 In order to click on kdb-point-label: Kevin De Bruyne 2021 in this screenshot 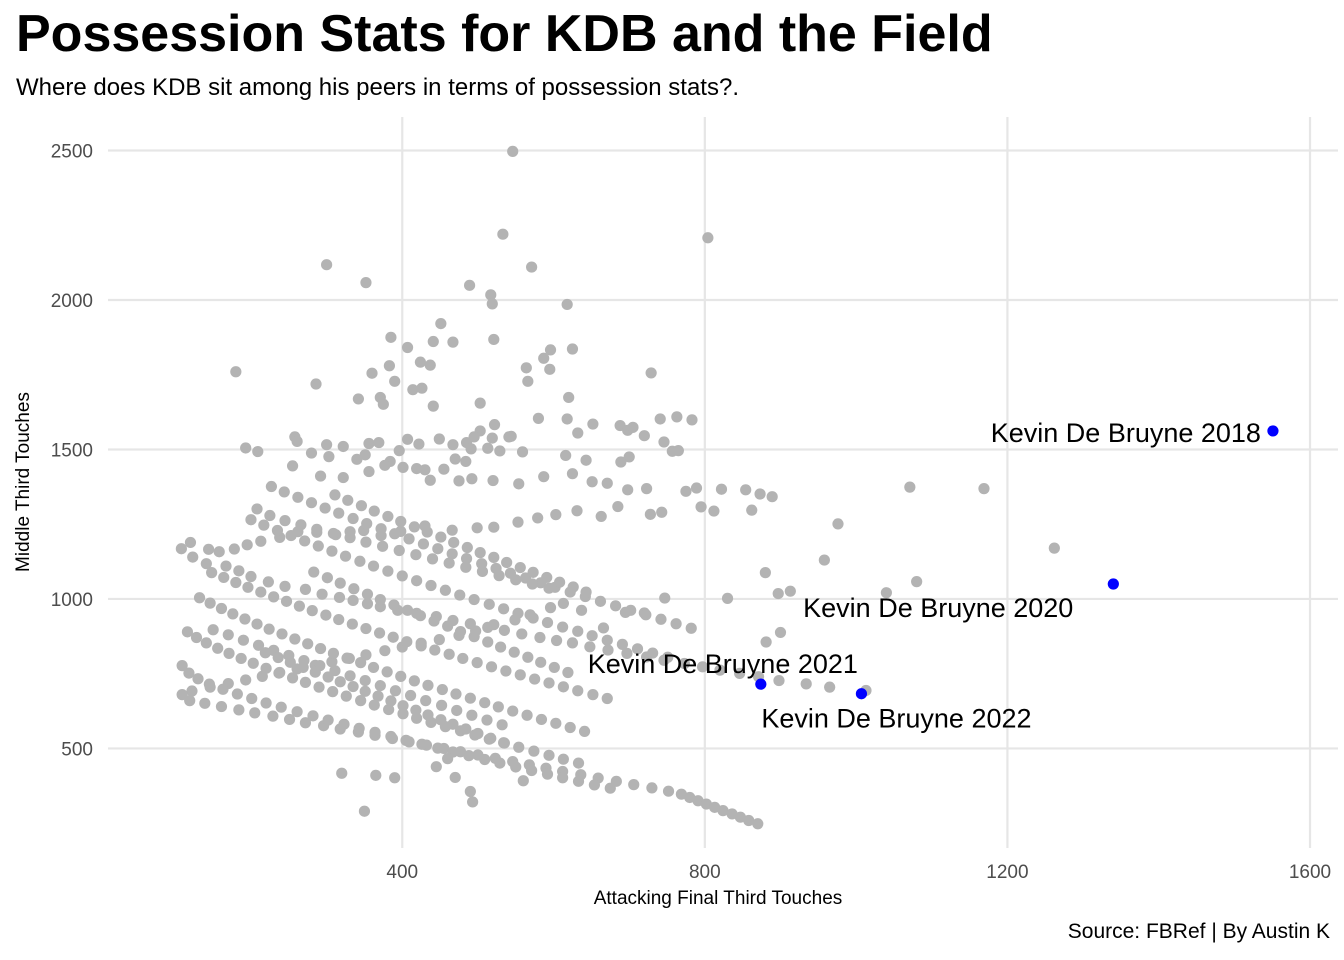, I will do `click(723, 664)`.